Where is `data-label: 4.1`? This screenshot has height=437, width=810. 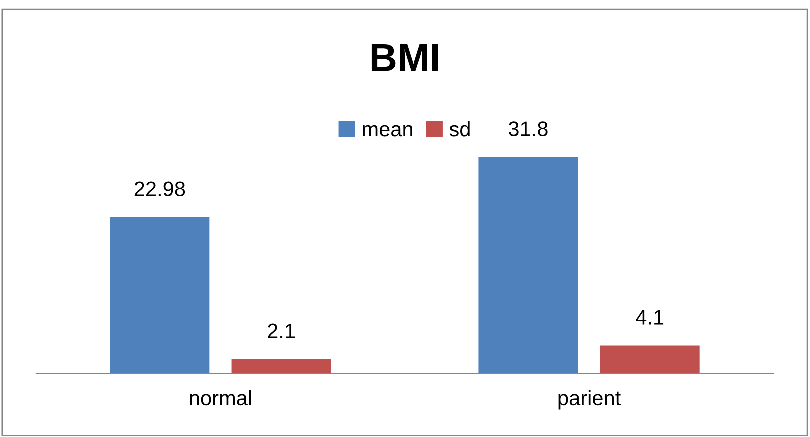 data-label: 4.1 is located at coordinates (650, 317).